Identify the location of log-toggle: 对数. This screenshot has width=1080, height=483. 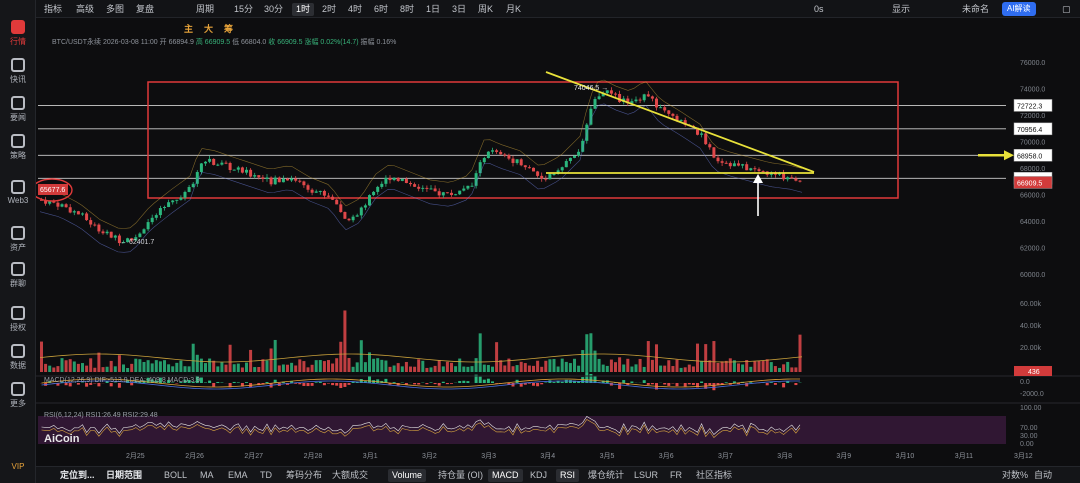
(1011, 475).